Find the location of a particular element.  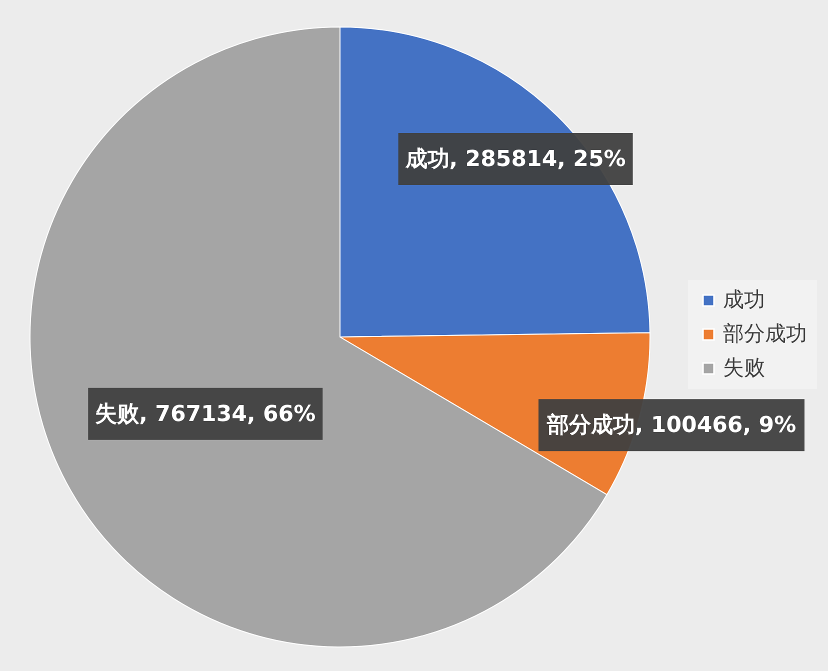

data-label: 成功, 285814, 25% is located at coordinates (515, 159).